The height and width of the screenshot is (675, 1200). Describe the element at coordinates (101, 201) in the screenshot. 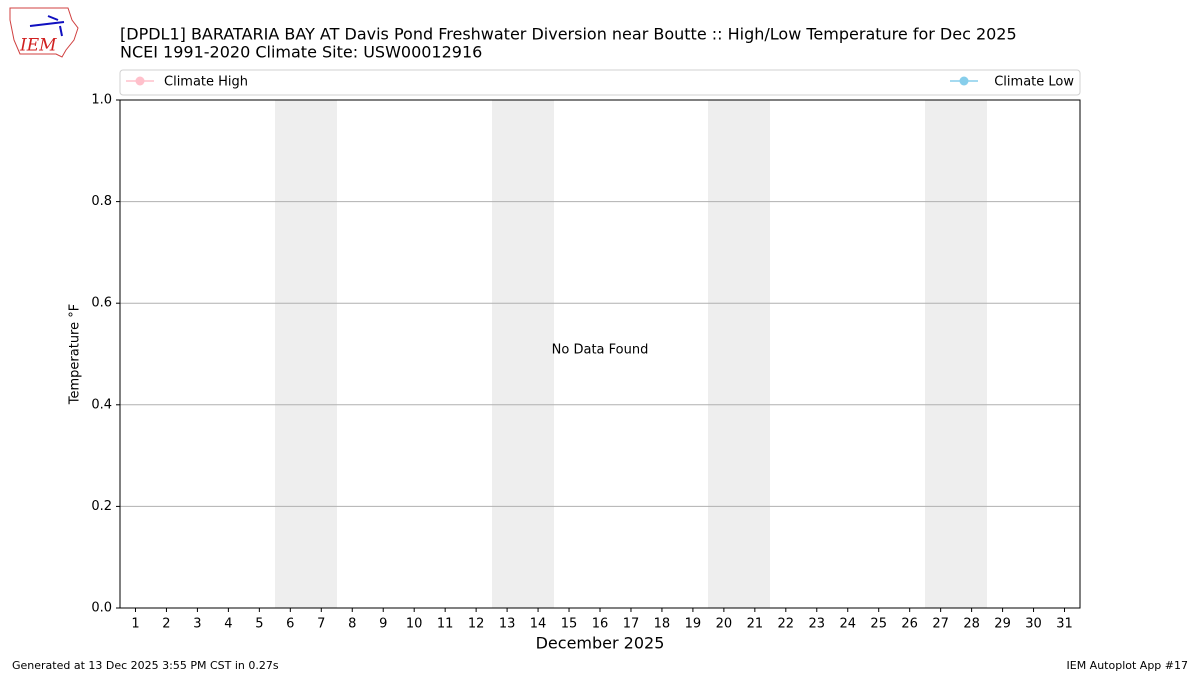

I see `y-tick-label: 0.8` at that location.